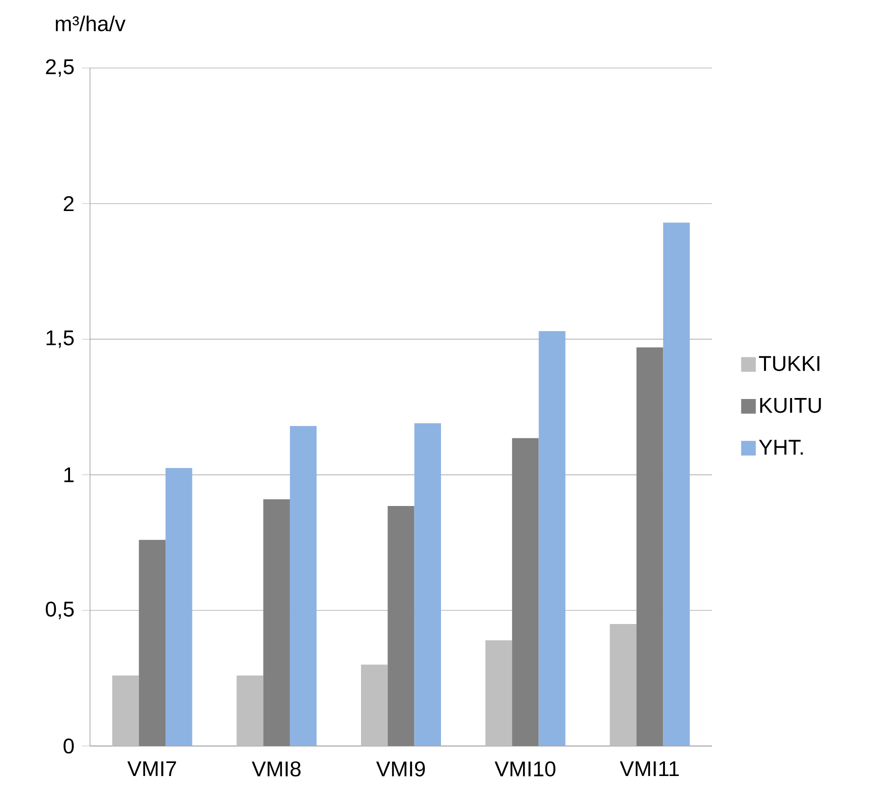 The height and width of the screenshot is (801, 879). What do you see at coordinates (780, 447) in the screenshot?
I see `legend-label: YHT.` at bounding box center [780, 447].